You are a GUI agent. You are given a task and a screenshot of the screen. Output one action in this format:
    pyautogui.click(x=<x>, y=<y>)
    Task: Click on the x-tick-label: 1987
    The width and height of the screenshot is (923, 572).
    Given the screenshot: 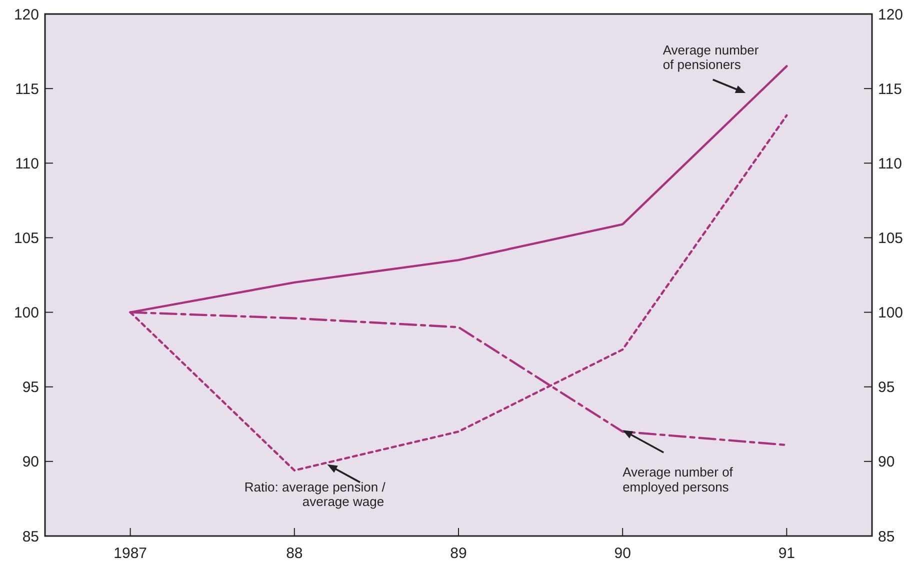 What is the action you would take?
    pyautogui.click(x=131, y=553)
    